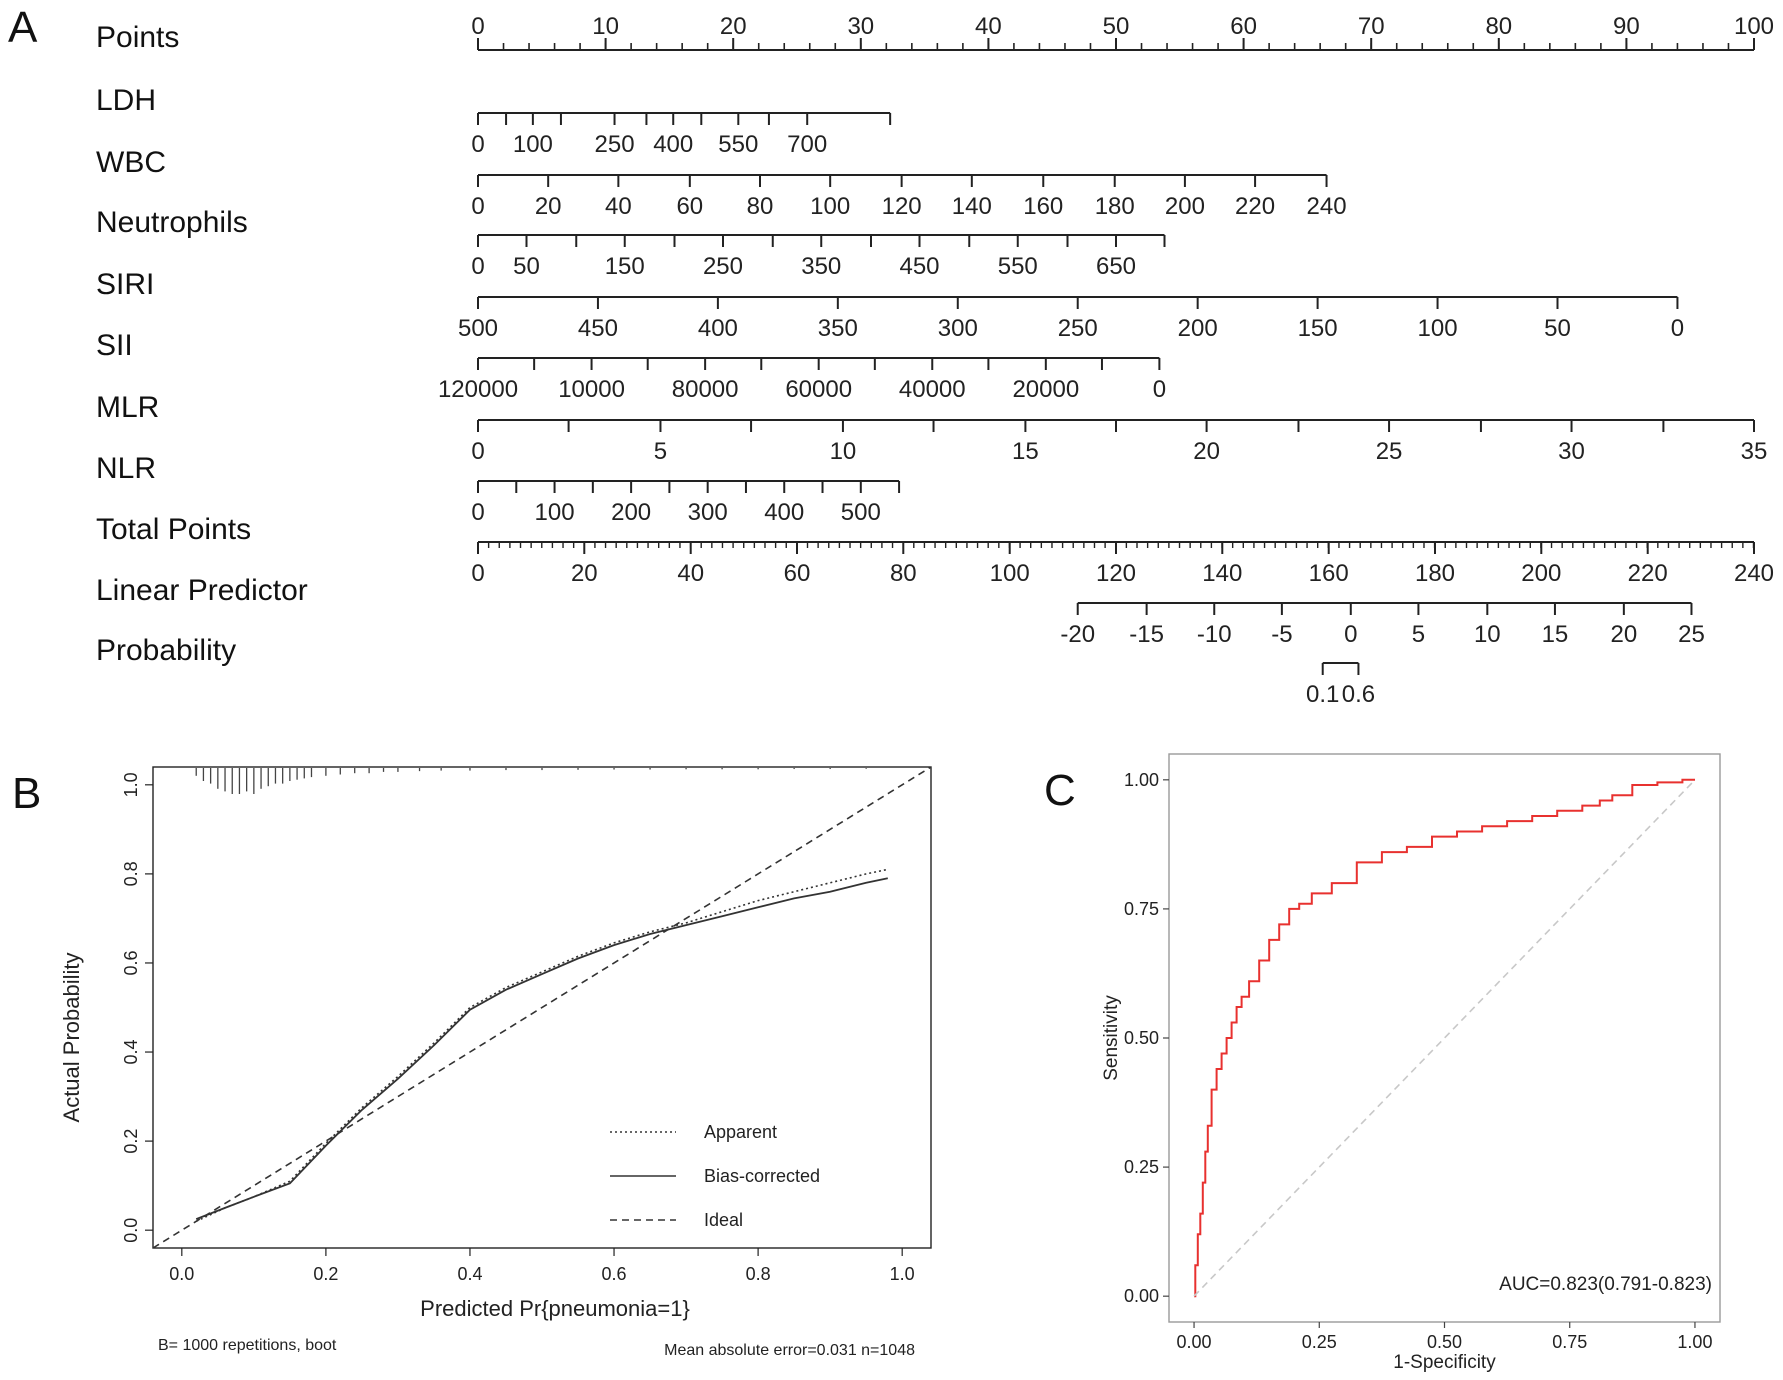  I want to click on roc-y-tick-label: 0.25, so click(1141, 1167).